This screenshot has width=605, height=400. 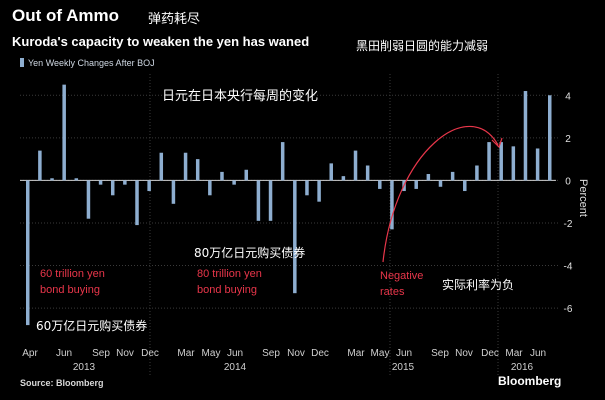 I want to click on legend-swatch, so click(x=22, y=62).